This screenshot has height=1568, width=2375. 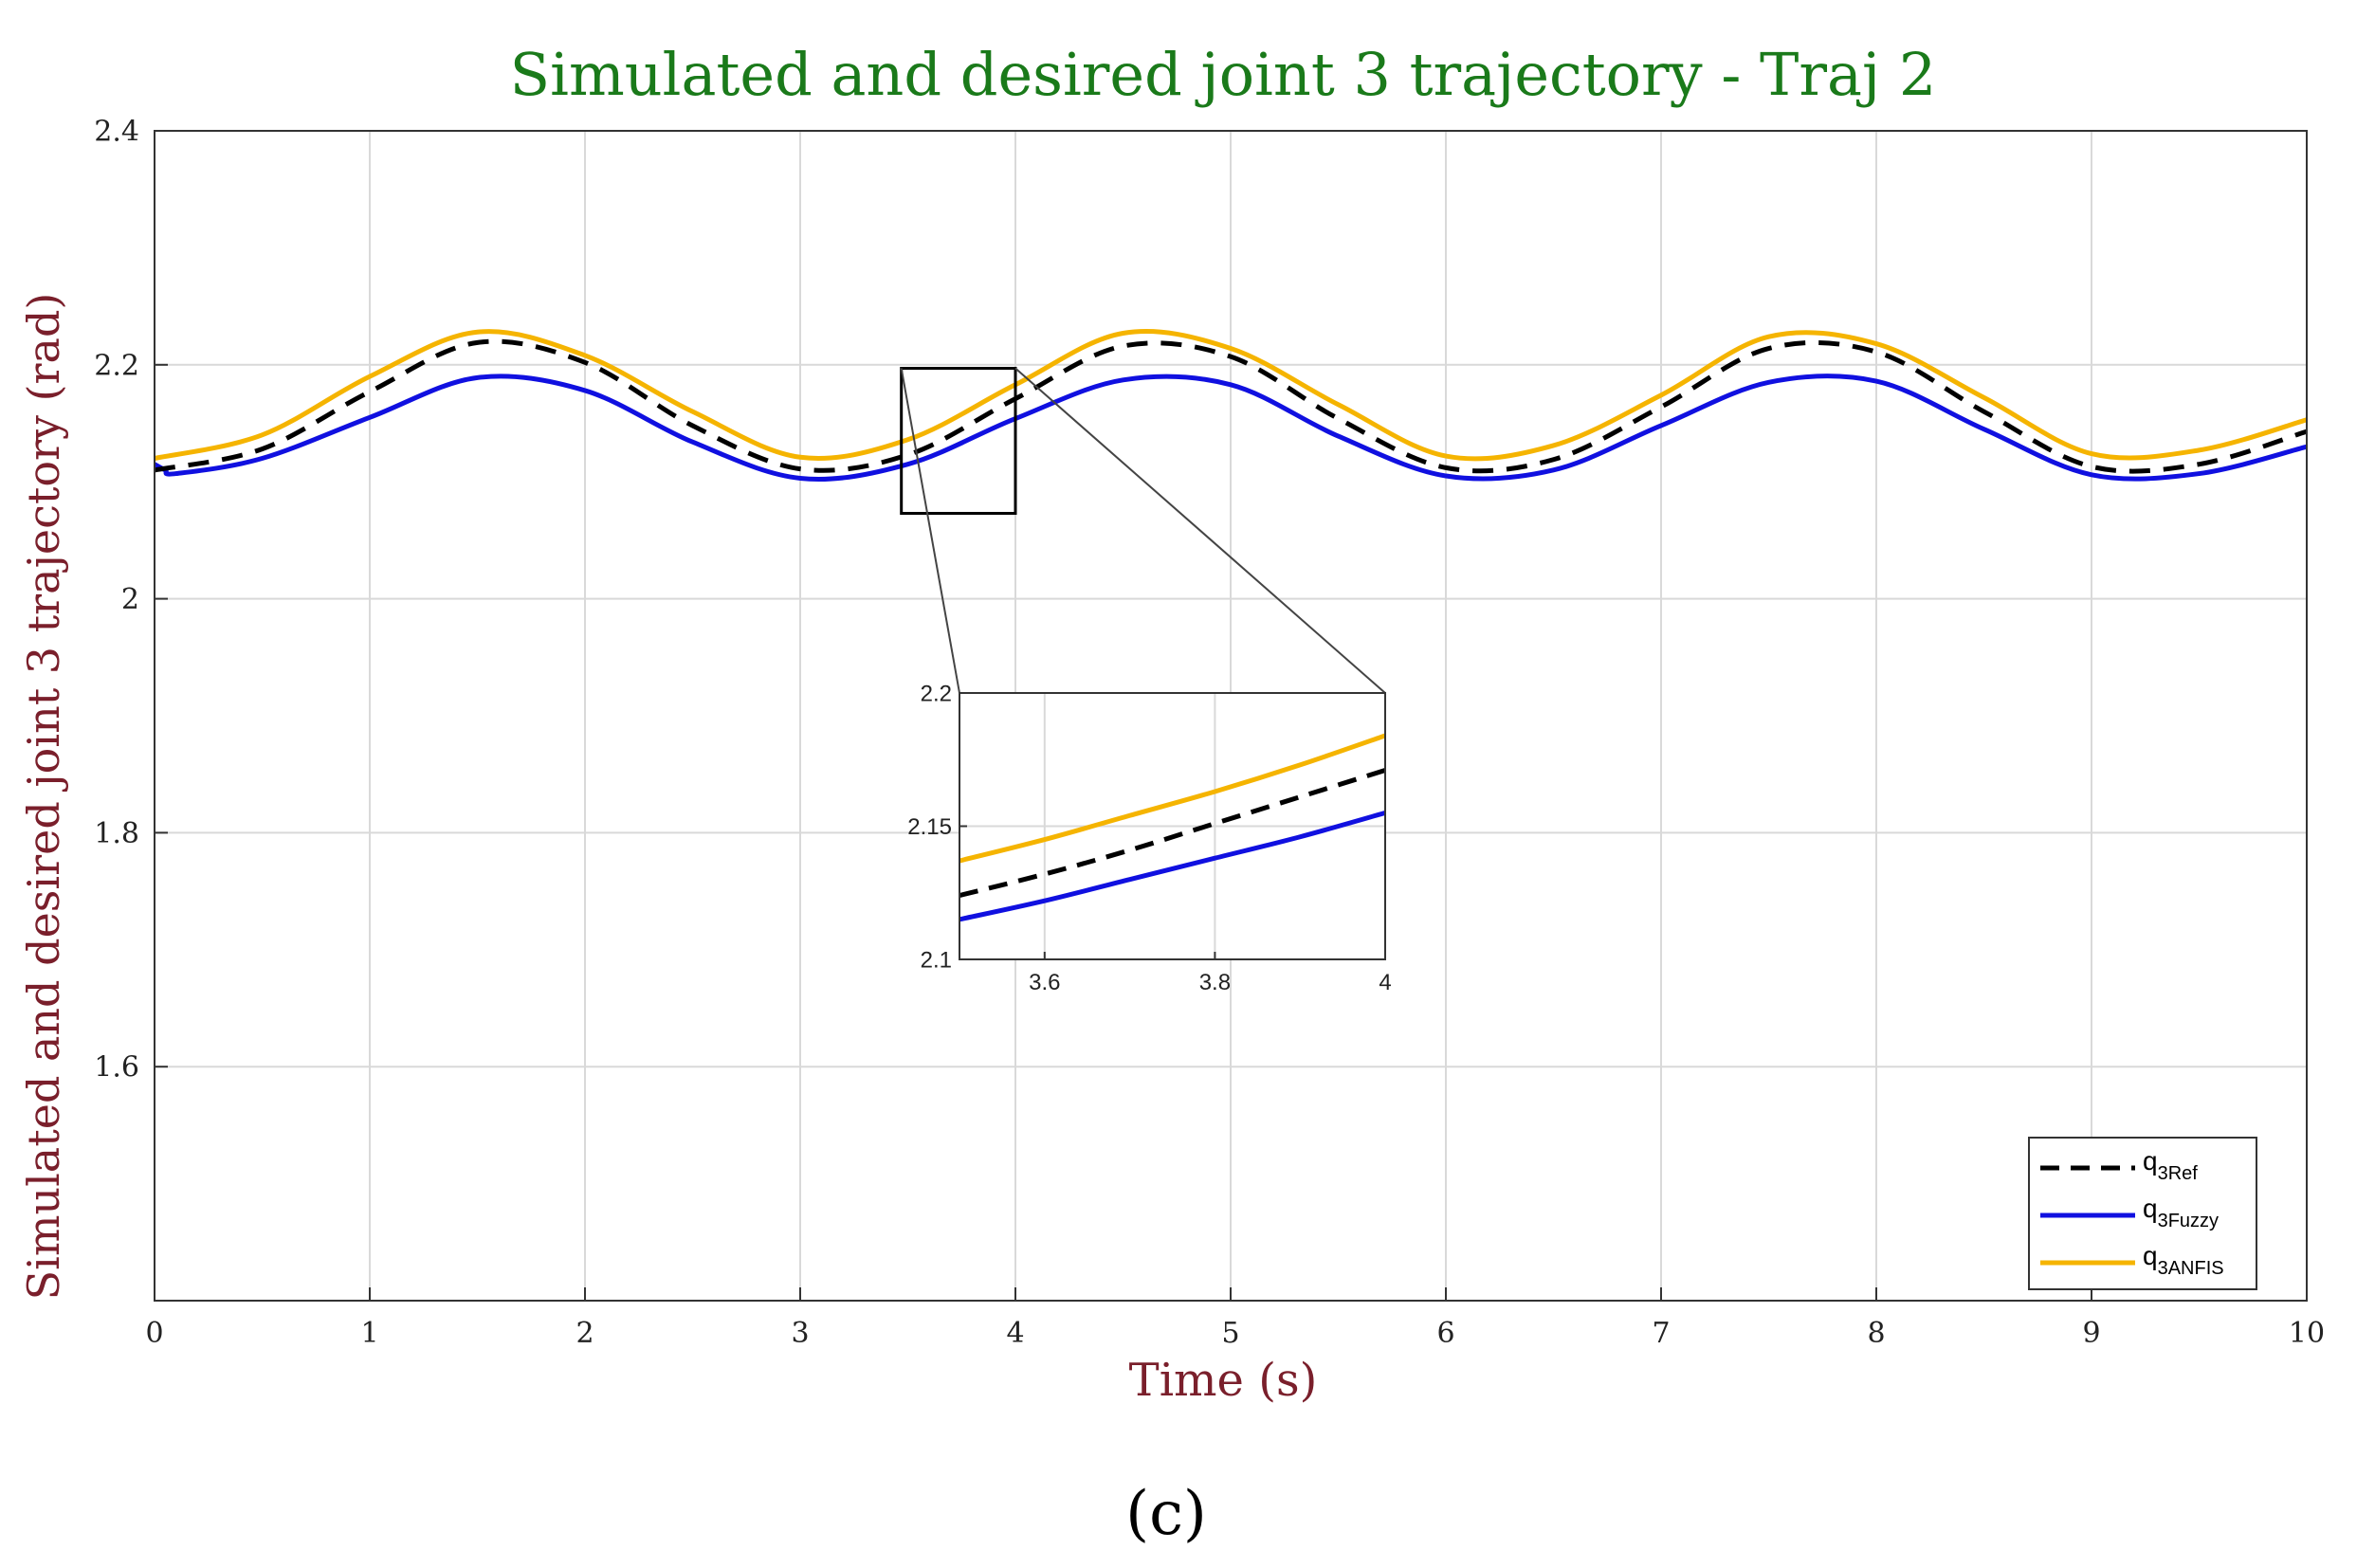 I want to click on x-tick-label: 8, so click(x=1876, y=1333).